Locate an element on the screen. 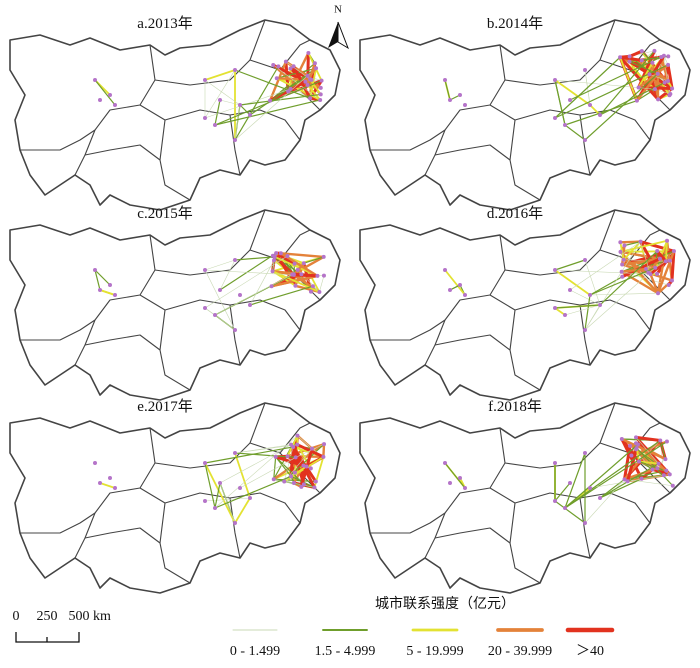 Image resolution: width=700 pixels, height=668 pixels. scale-label: 250 is located at coordinates (47, 616).